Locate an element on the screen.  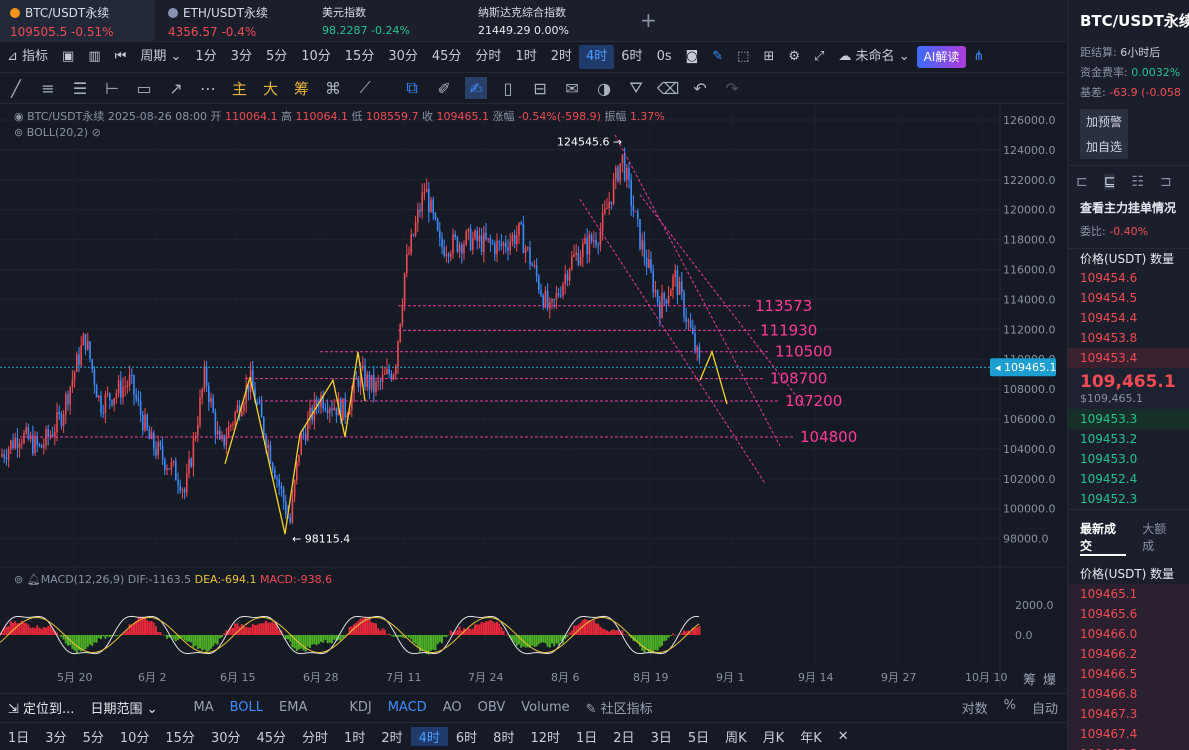
timeframe-9: 2时 is located at coordinates (392, 738).